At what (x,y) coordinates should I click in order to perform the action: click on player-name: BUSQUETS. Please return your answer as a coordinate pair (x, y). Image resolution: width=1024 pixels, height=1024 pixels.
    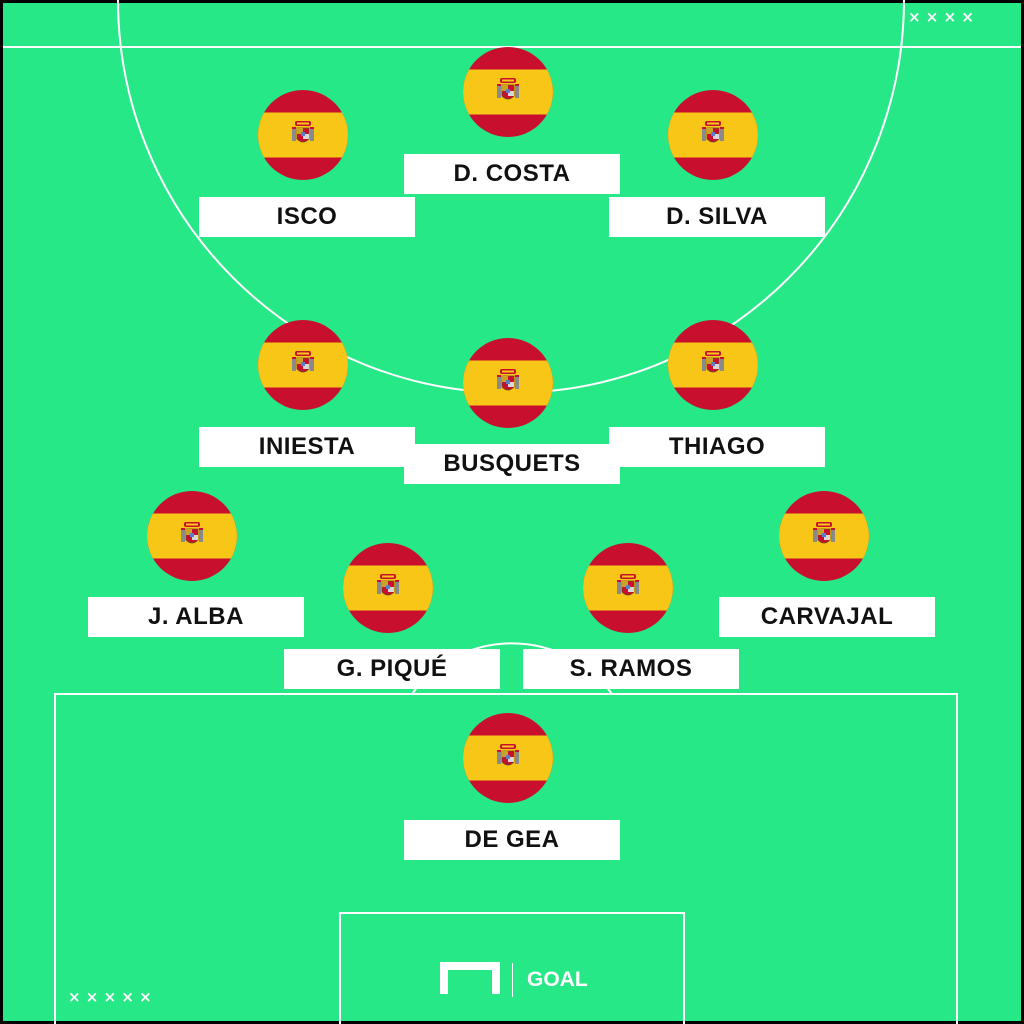
    Looking at the image, I should click on (512, 463).